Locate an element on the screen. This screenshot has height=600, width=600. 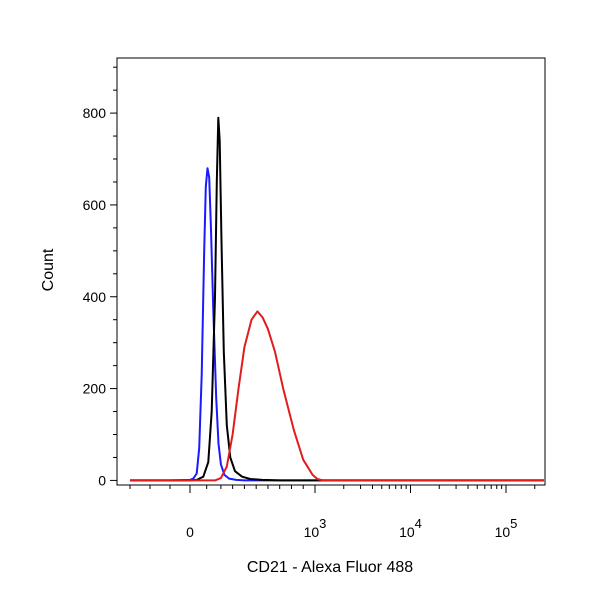
x-axis-label: CD21 - Alexa Fluor 488 is located at coordinates (330, 567).